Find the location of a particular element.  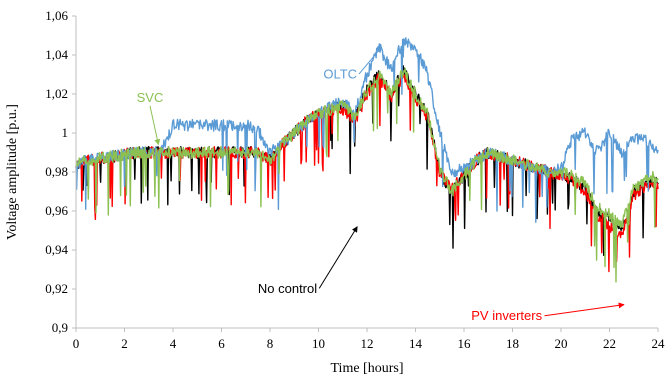

y-tick-label: 1 is located at coordinates (65, 132).